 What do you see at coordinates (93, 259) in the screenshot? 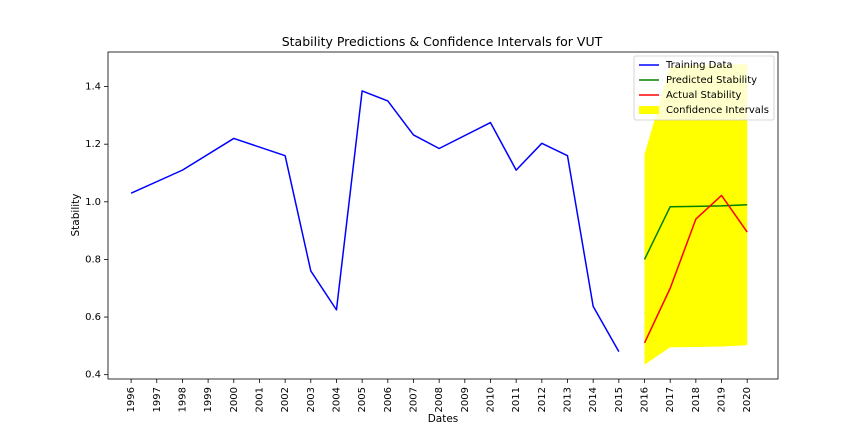
I see `y-tick-label: 0.8` at bounding box center [93, 259].